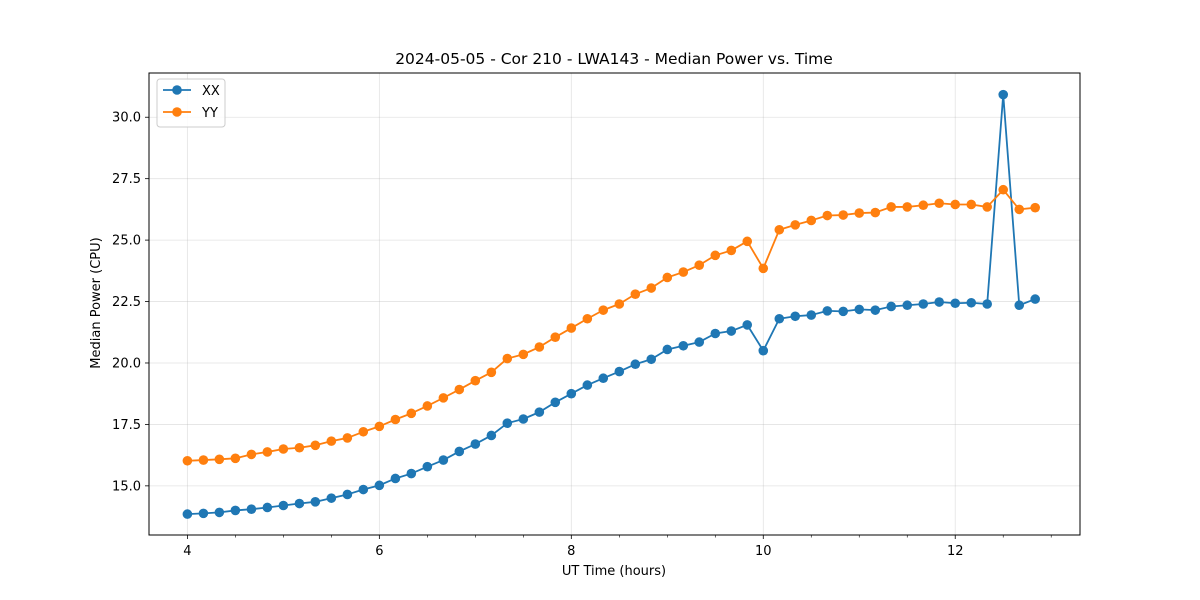 The height and width of the screenshot is (600, 1200). What do you see at coordinates (126, 425) in the screenshot?
I see `y-tick-label: 17.5` at bounding box center [126, 425].